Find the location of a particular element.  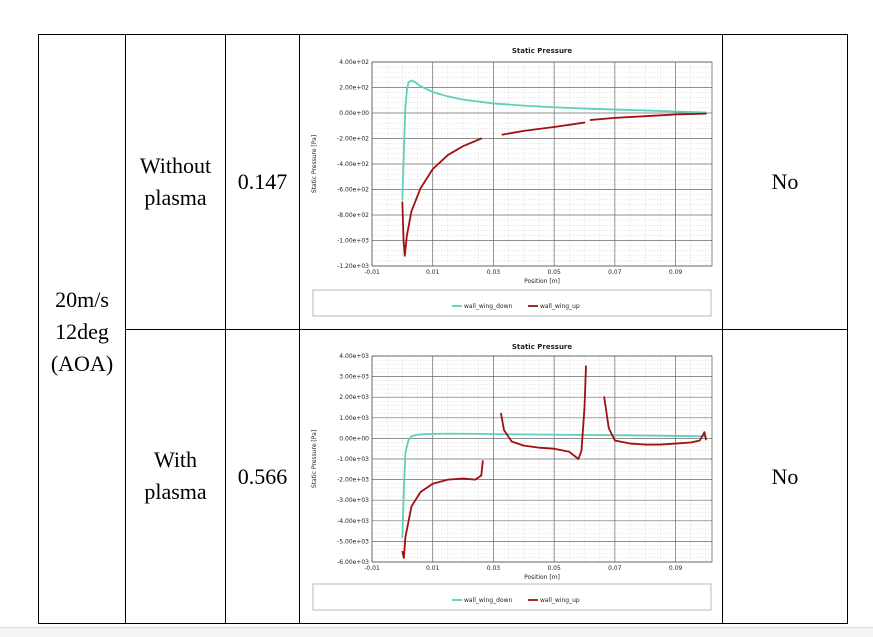

y-tick-label: -4.00e+03 is located at coordinates (353, 521).